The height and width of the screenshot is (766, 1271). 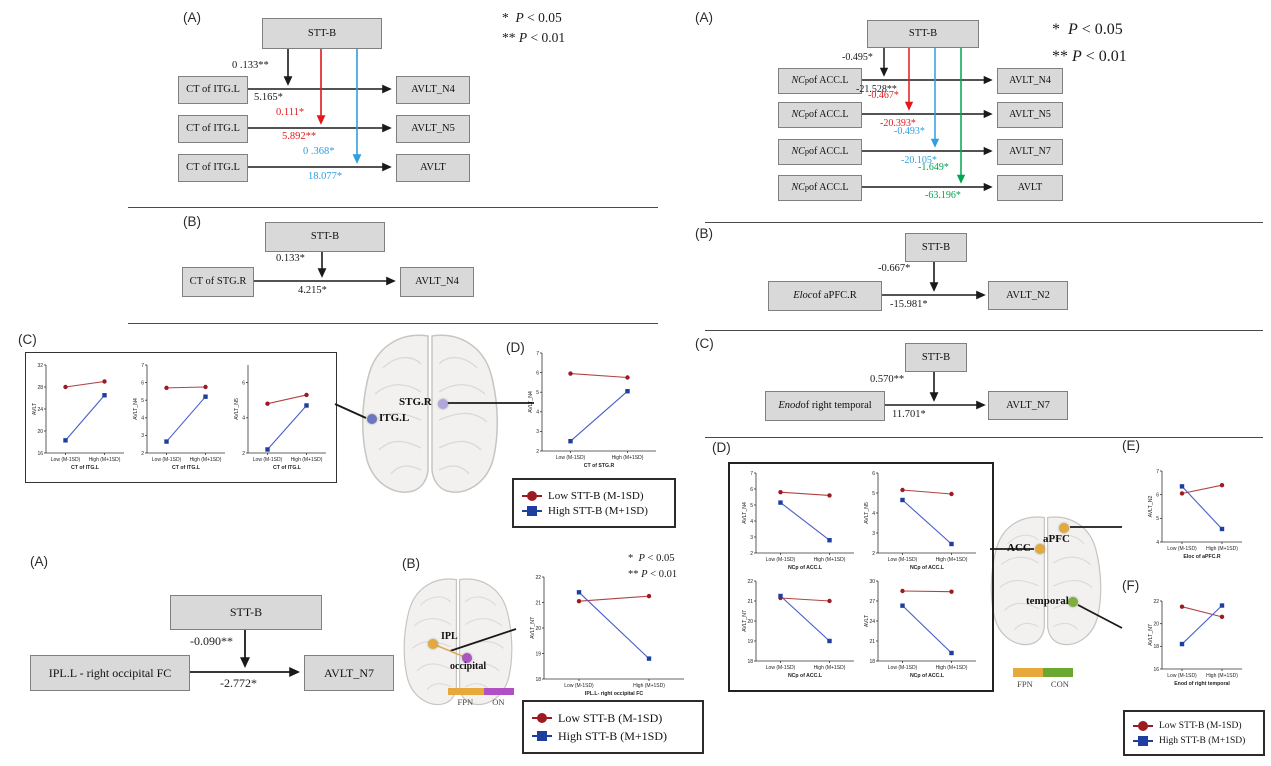 I want to click on svg-text: 32, so click(x=40, y=366).